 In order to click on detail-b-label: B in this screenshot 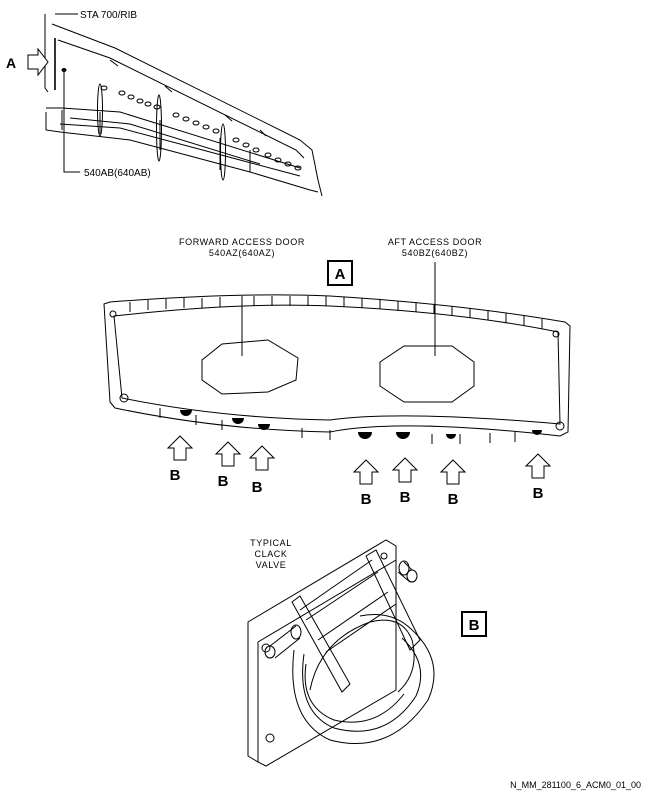, I will do `click(474, 625)`.